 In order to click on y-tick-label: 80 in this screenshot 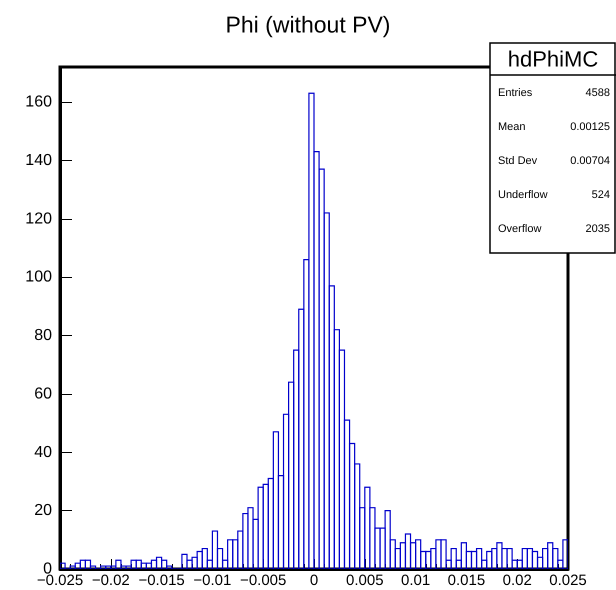, I will do `click(43, 335)`.